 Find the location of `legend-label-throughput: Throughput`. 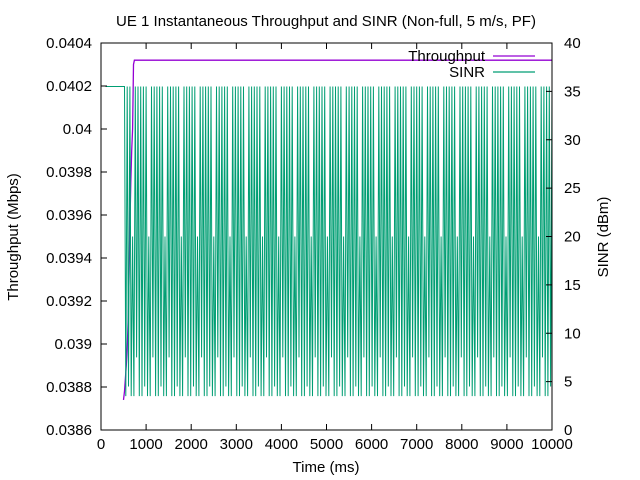

legend-label-throughput: Throughput is located at coordinates (447, 56).